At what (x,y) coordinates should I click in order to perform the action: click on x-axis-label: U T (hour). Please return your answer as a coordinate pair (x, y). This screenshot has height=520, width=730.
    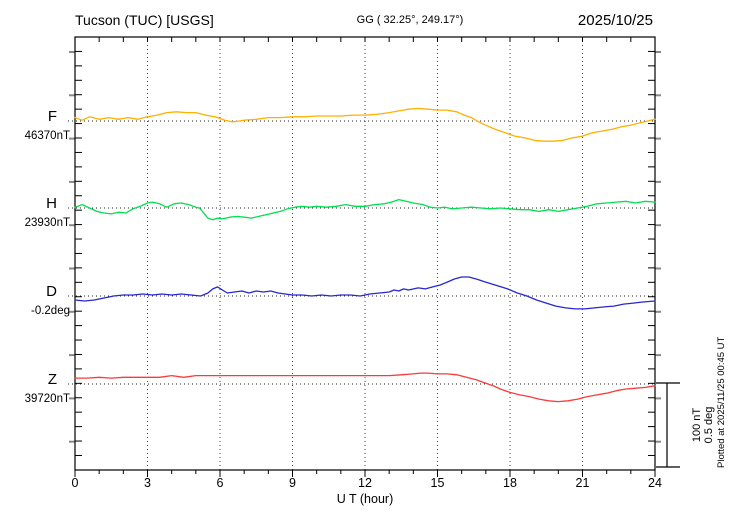
    Looking at the image, I should click on (365, 499).